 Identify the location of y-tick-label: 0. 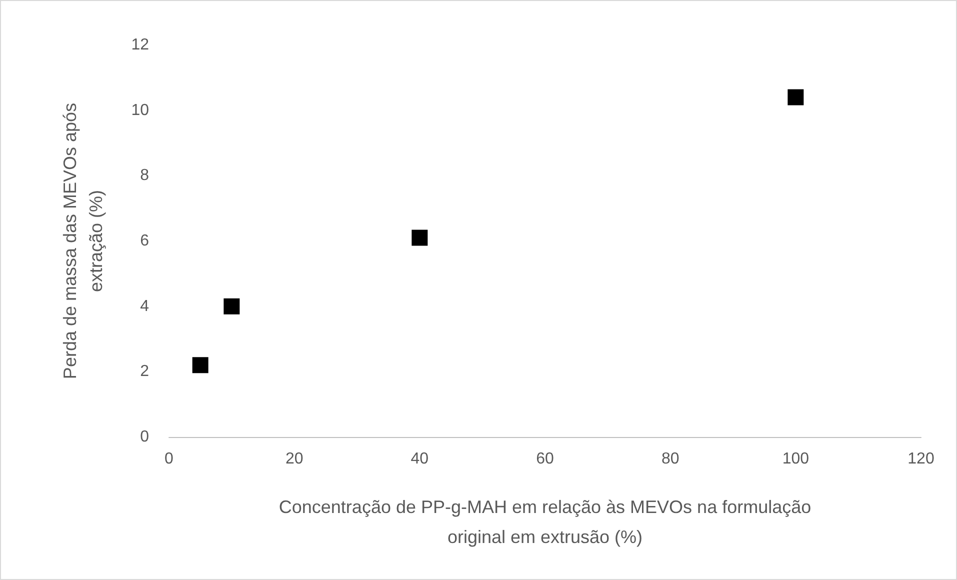
(145, 437).